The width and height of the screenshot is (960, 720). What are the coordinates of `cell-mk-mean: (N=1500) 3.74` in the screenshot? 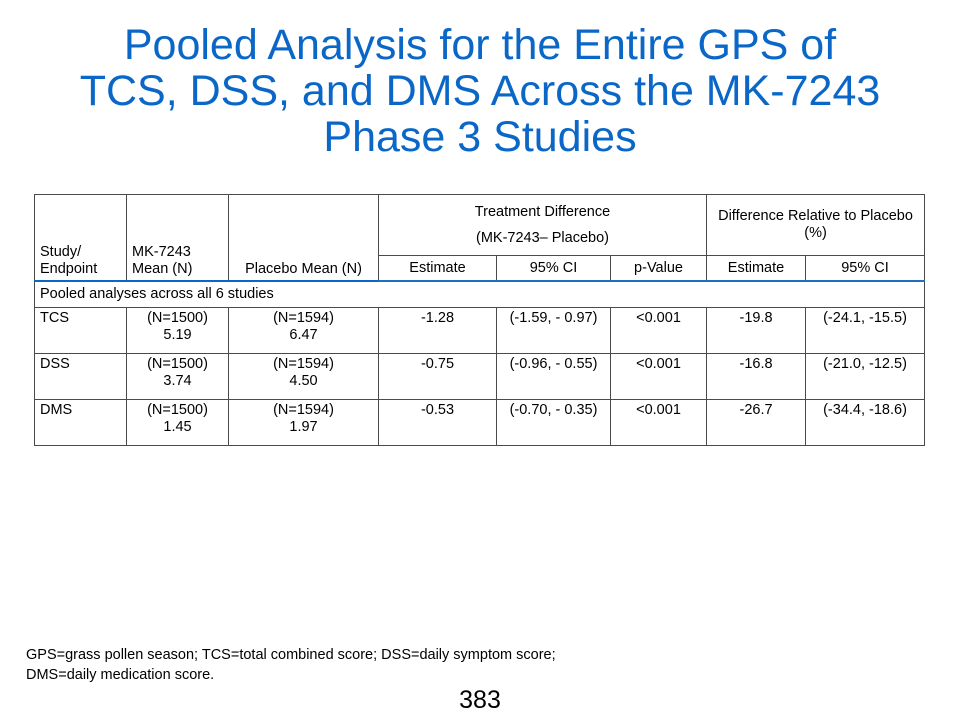 It's located at (177, 376).